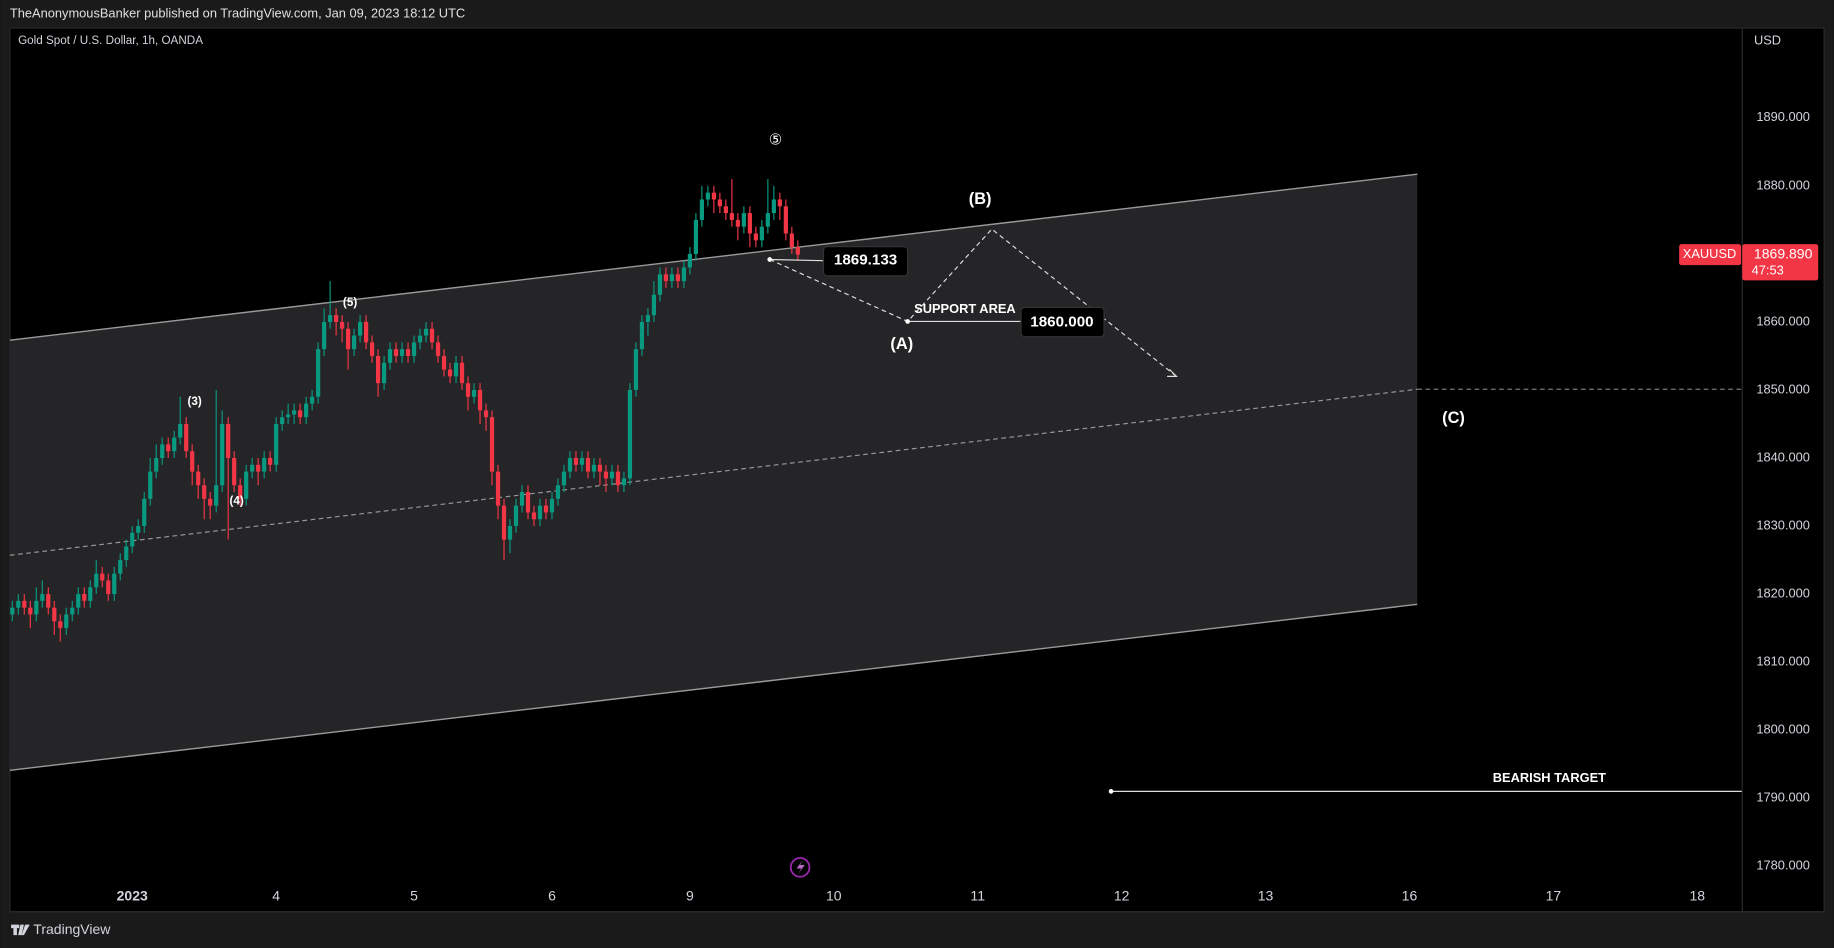  Describe the element at coordinates (1783, 865) in the screenshot. I see `y-tick-label: 1780.000` at that location.